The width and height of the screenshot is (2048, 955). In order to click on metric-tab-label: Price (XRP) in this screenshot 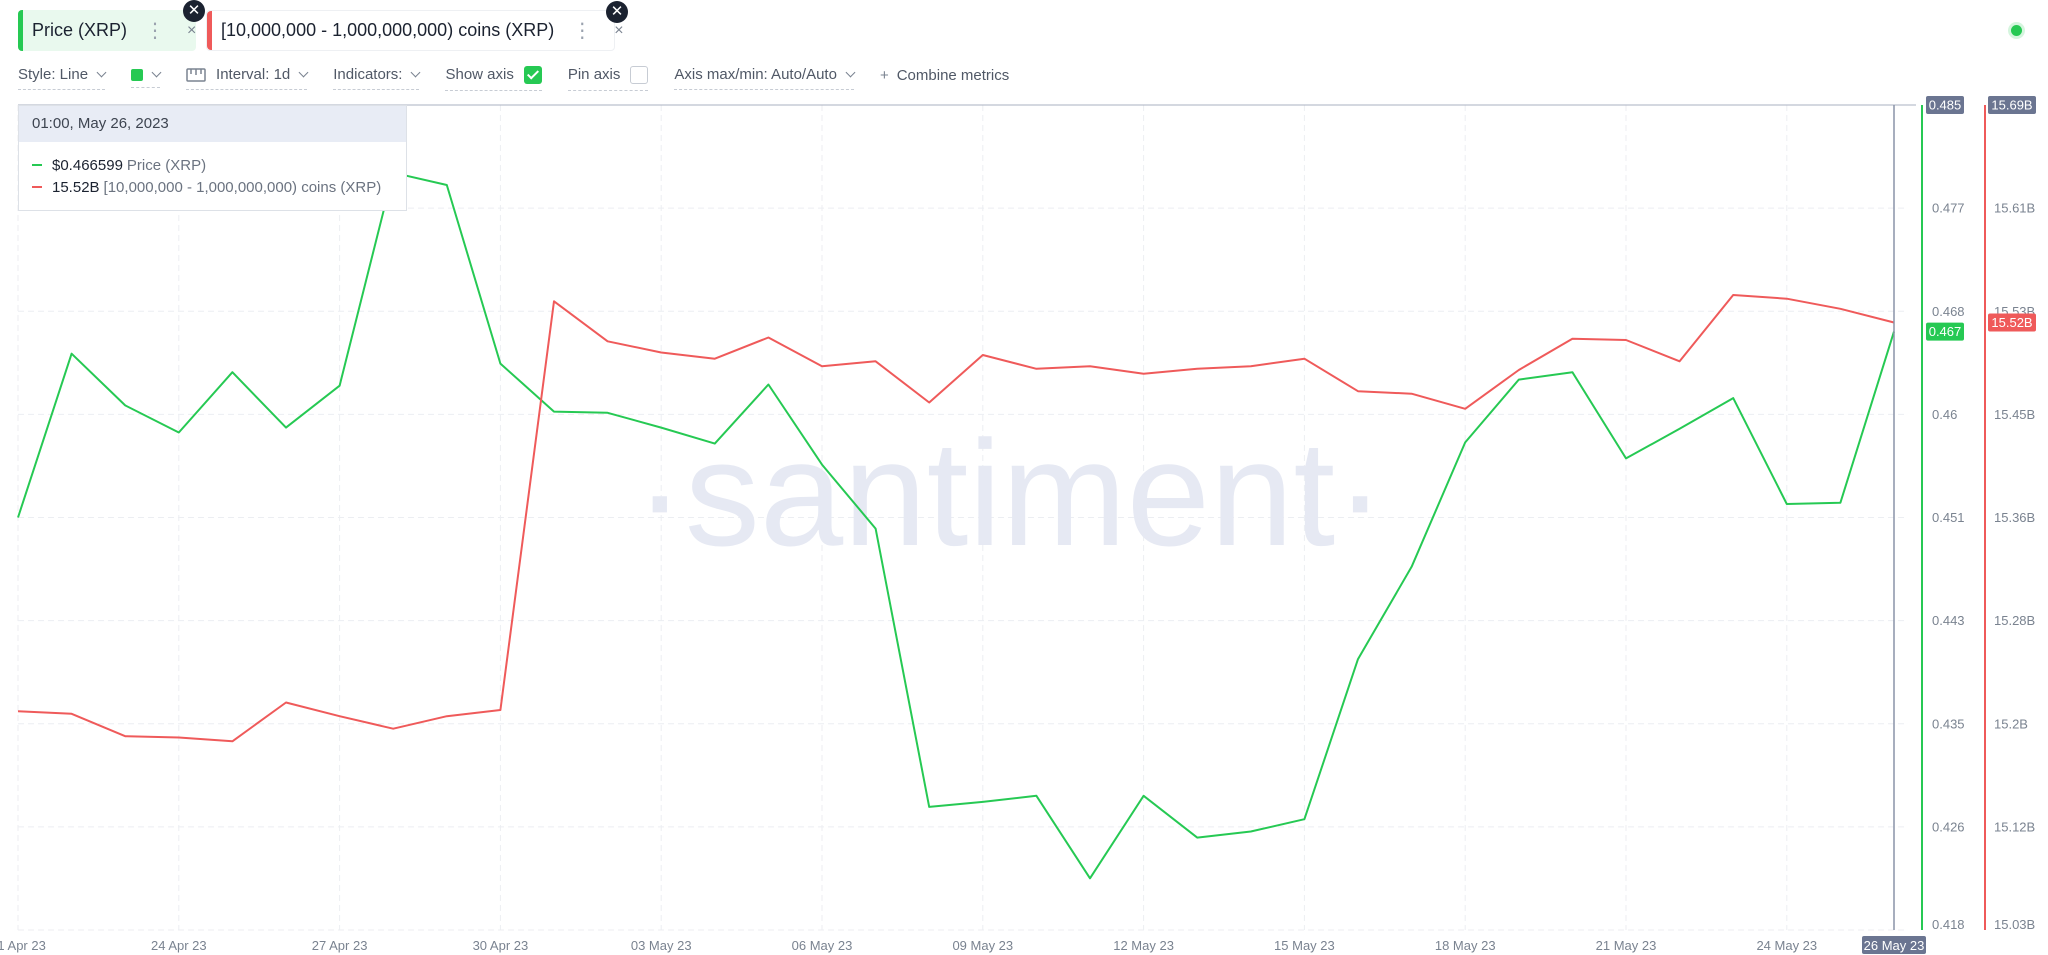, I will do `click(80, 30)`.